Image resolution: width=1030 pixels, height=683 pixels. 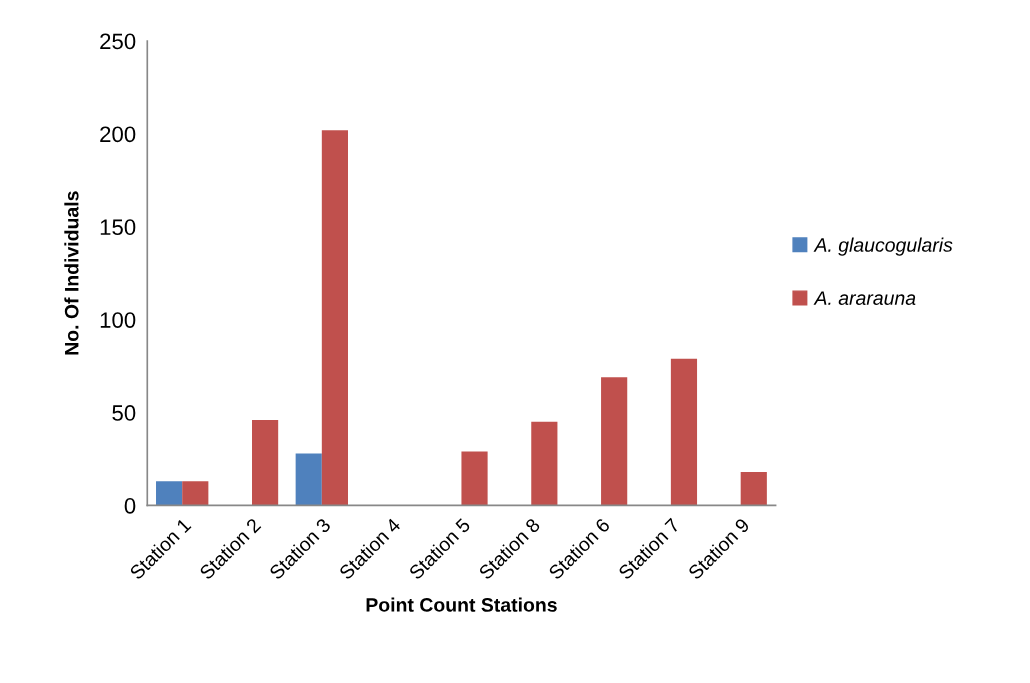 I want to click on legend-label: A. glaucogularis, so click(x=883, y=246).